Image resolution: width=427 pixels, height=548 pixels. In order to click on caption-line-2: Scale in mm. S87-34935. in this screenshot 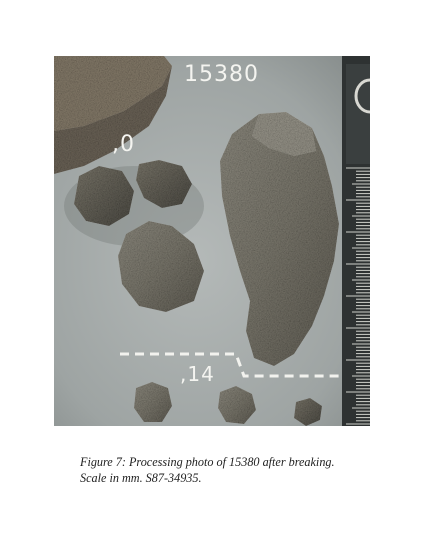, I will do `click(141, 478)`.